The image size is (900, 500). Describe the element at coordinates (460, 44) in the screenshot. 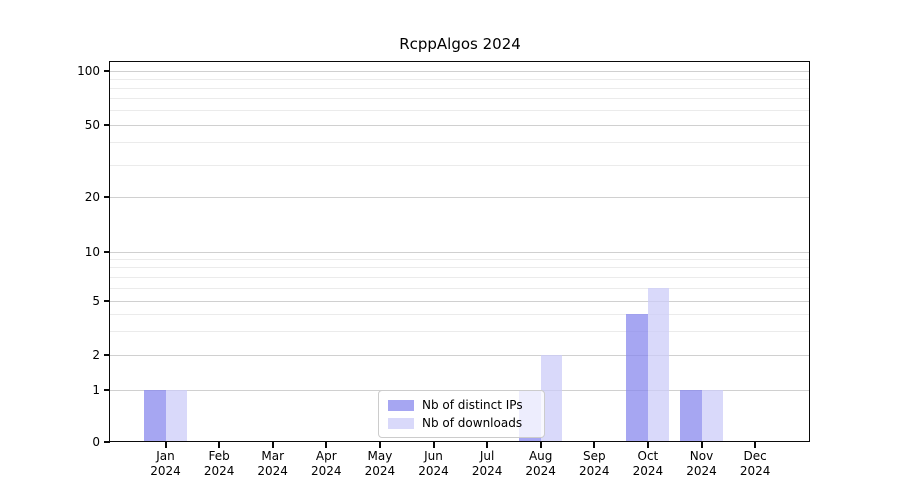

I see `chart-title: RcppAlgos 2024` at that location.